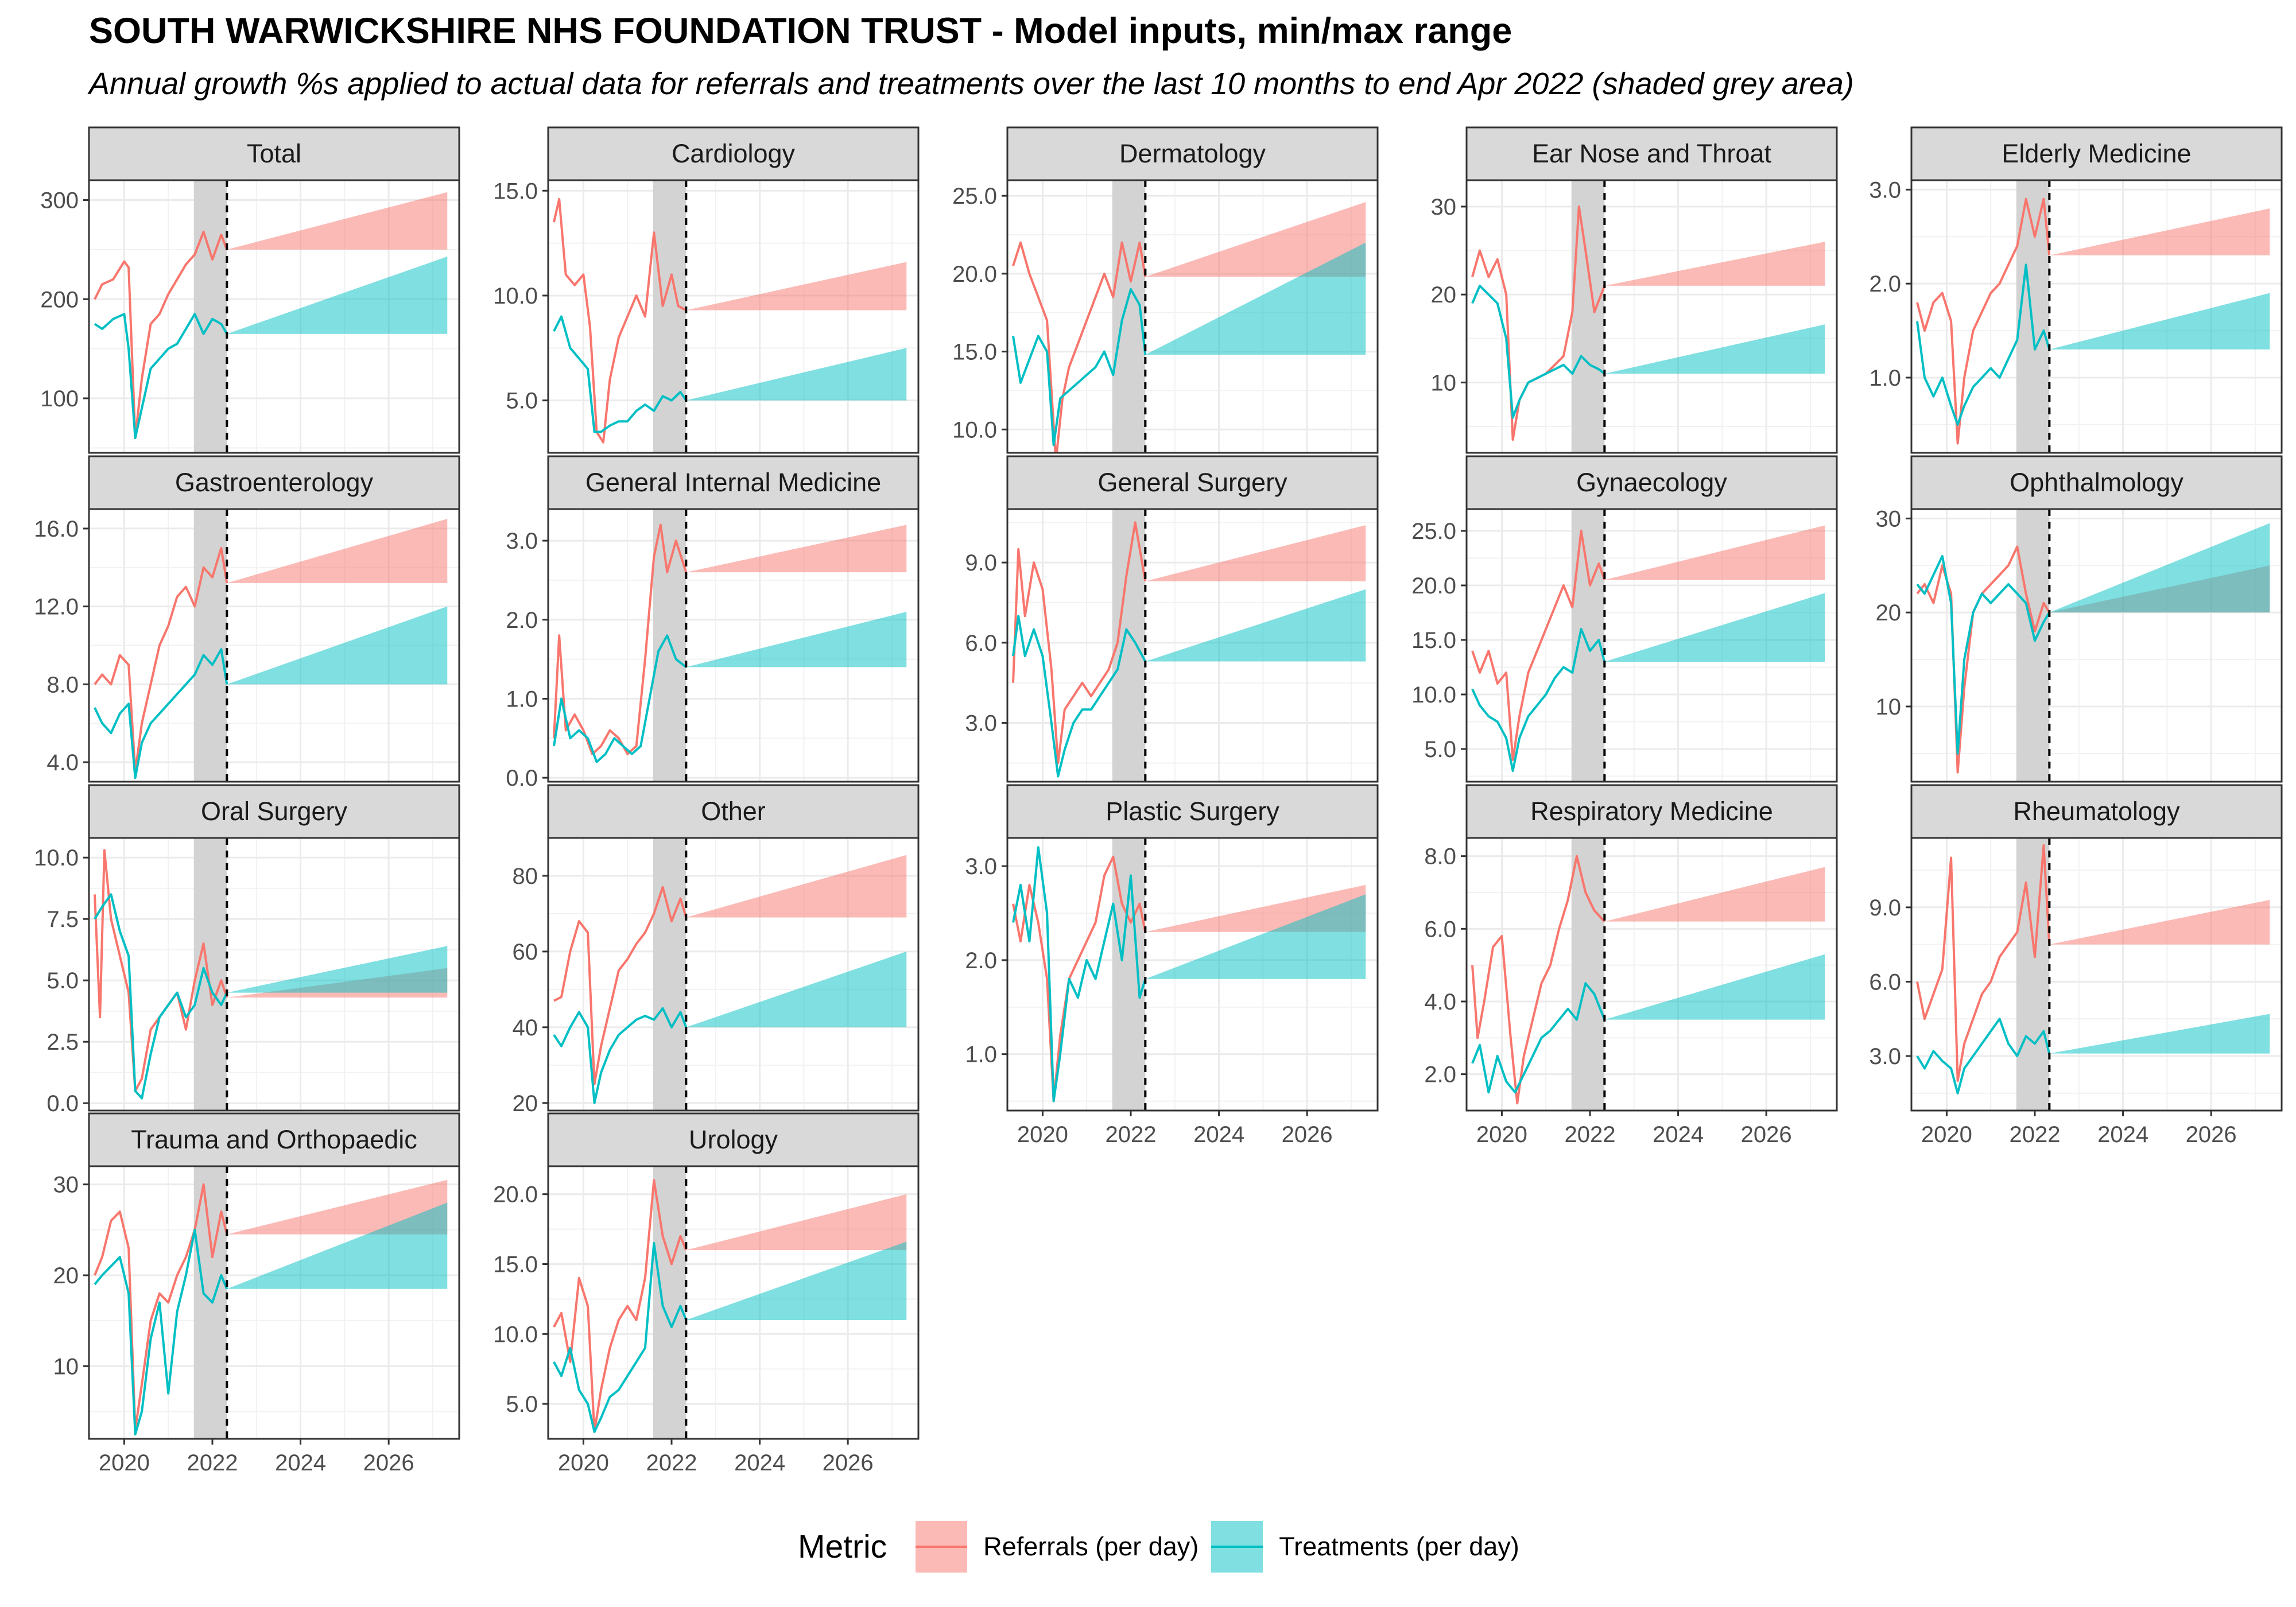  I want to click on strip-label-trauma-and-orthopaedic: Trauma and Orthopaedic, so click(274, 1139).